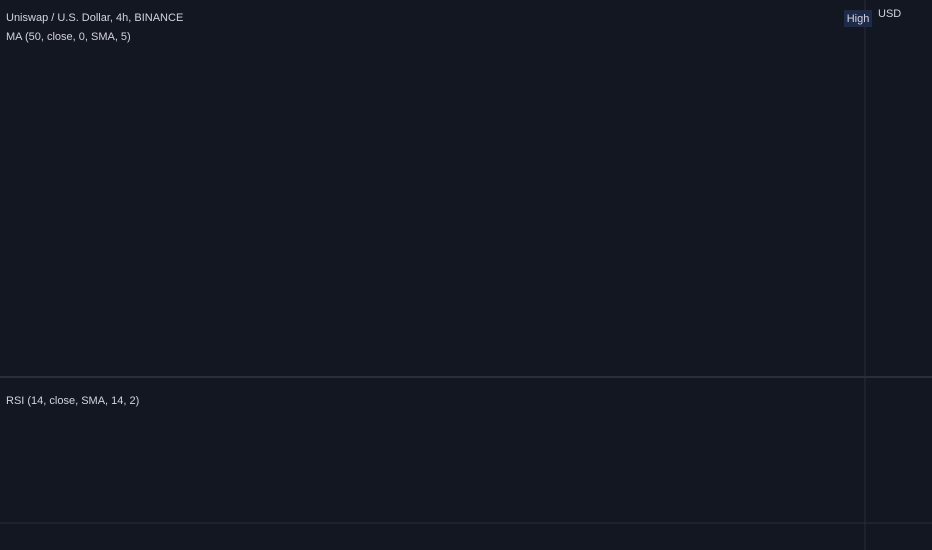  What do you see at coordinates (72, 401) in the screenshot?
I see `rsi-legend: RSI (14, close, SMA, 14, 2)` at bounding box center [72, 401].